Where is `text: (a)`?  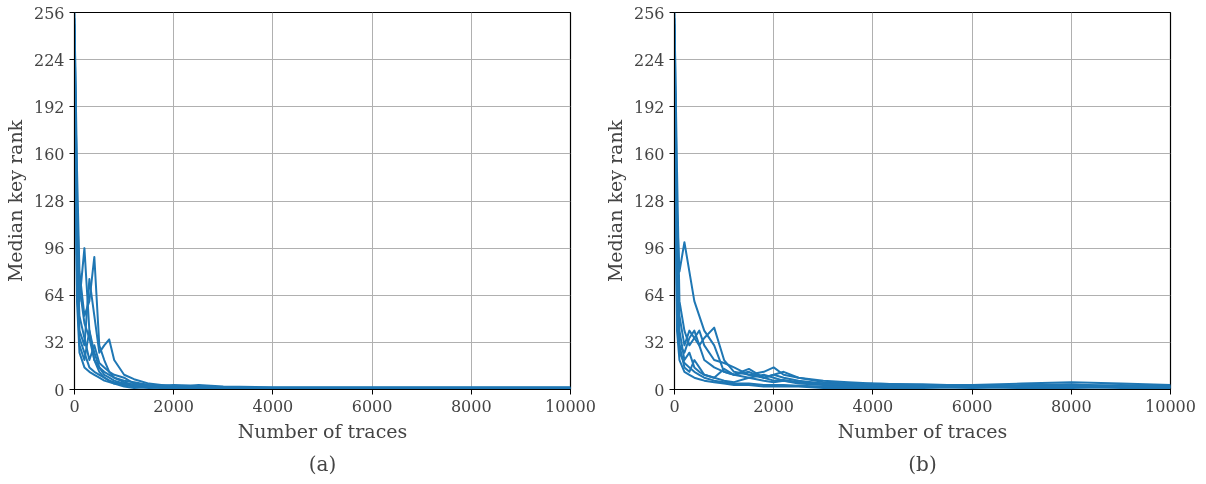
text: (a) is located at coordinates (322, 463).